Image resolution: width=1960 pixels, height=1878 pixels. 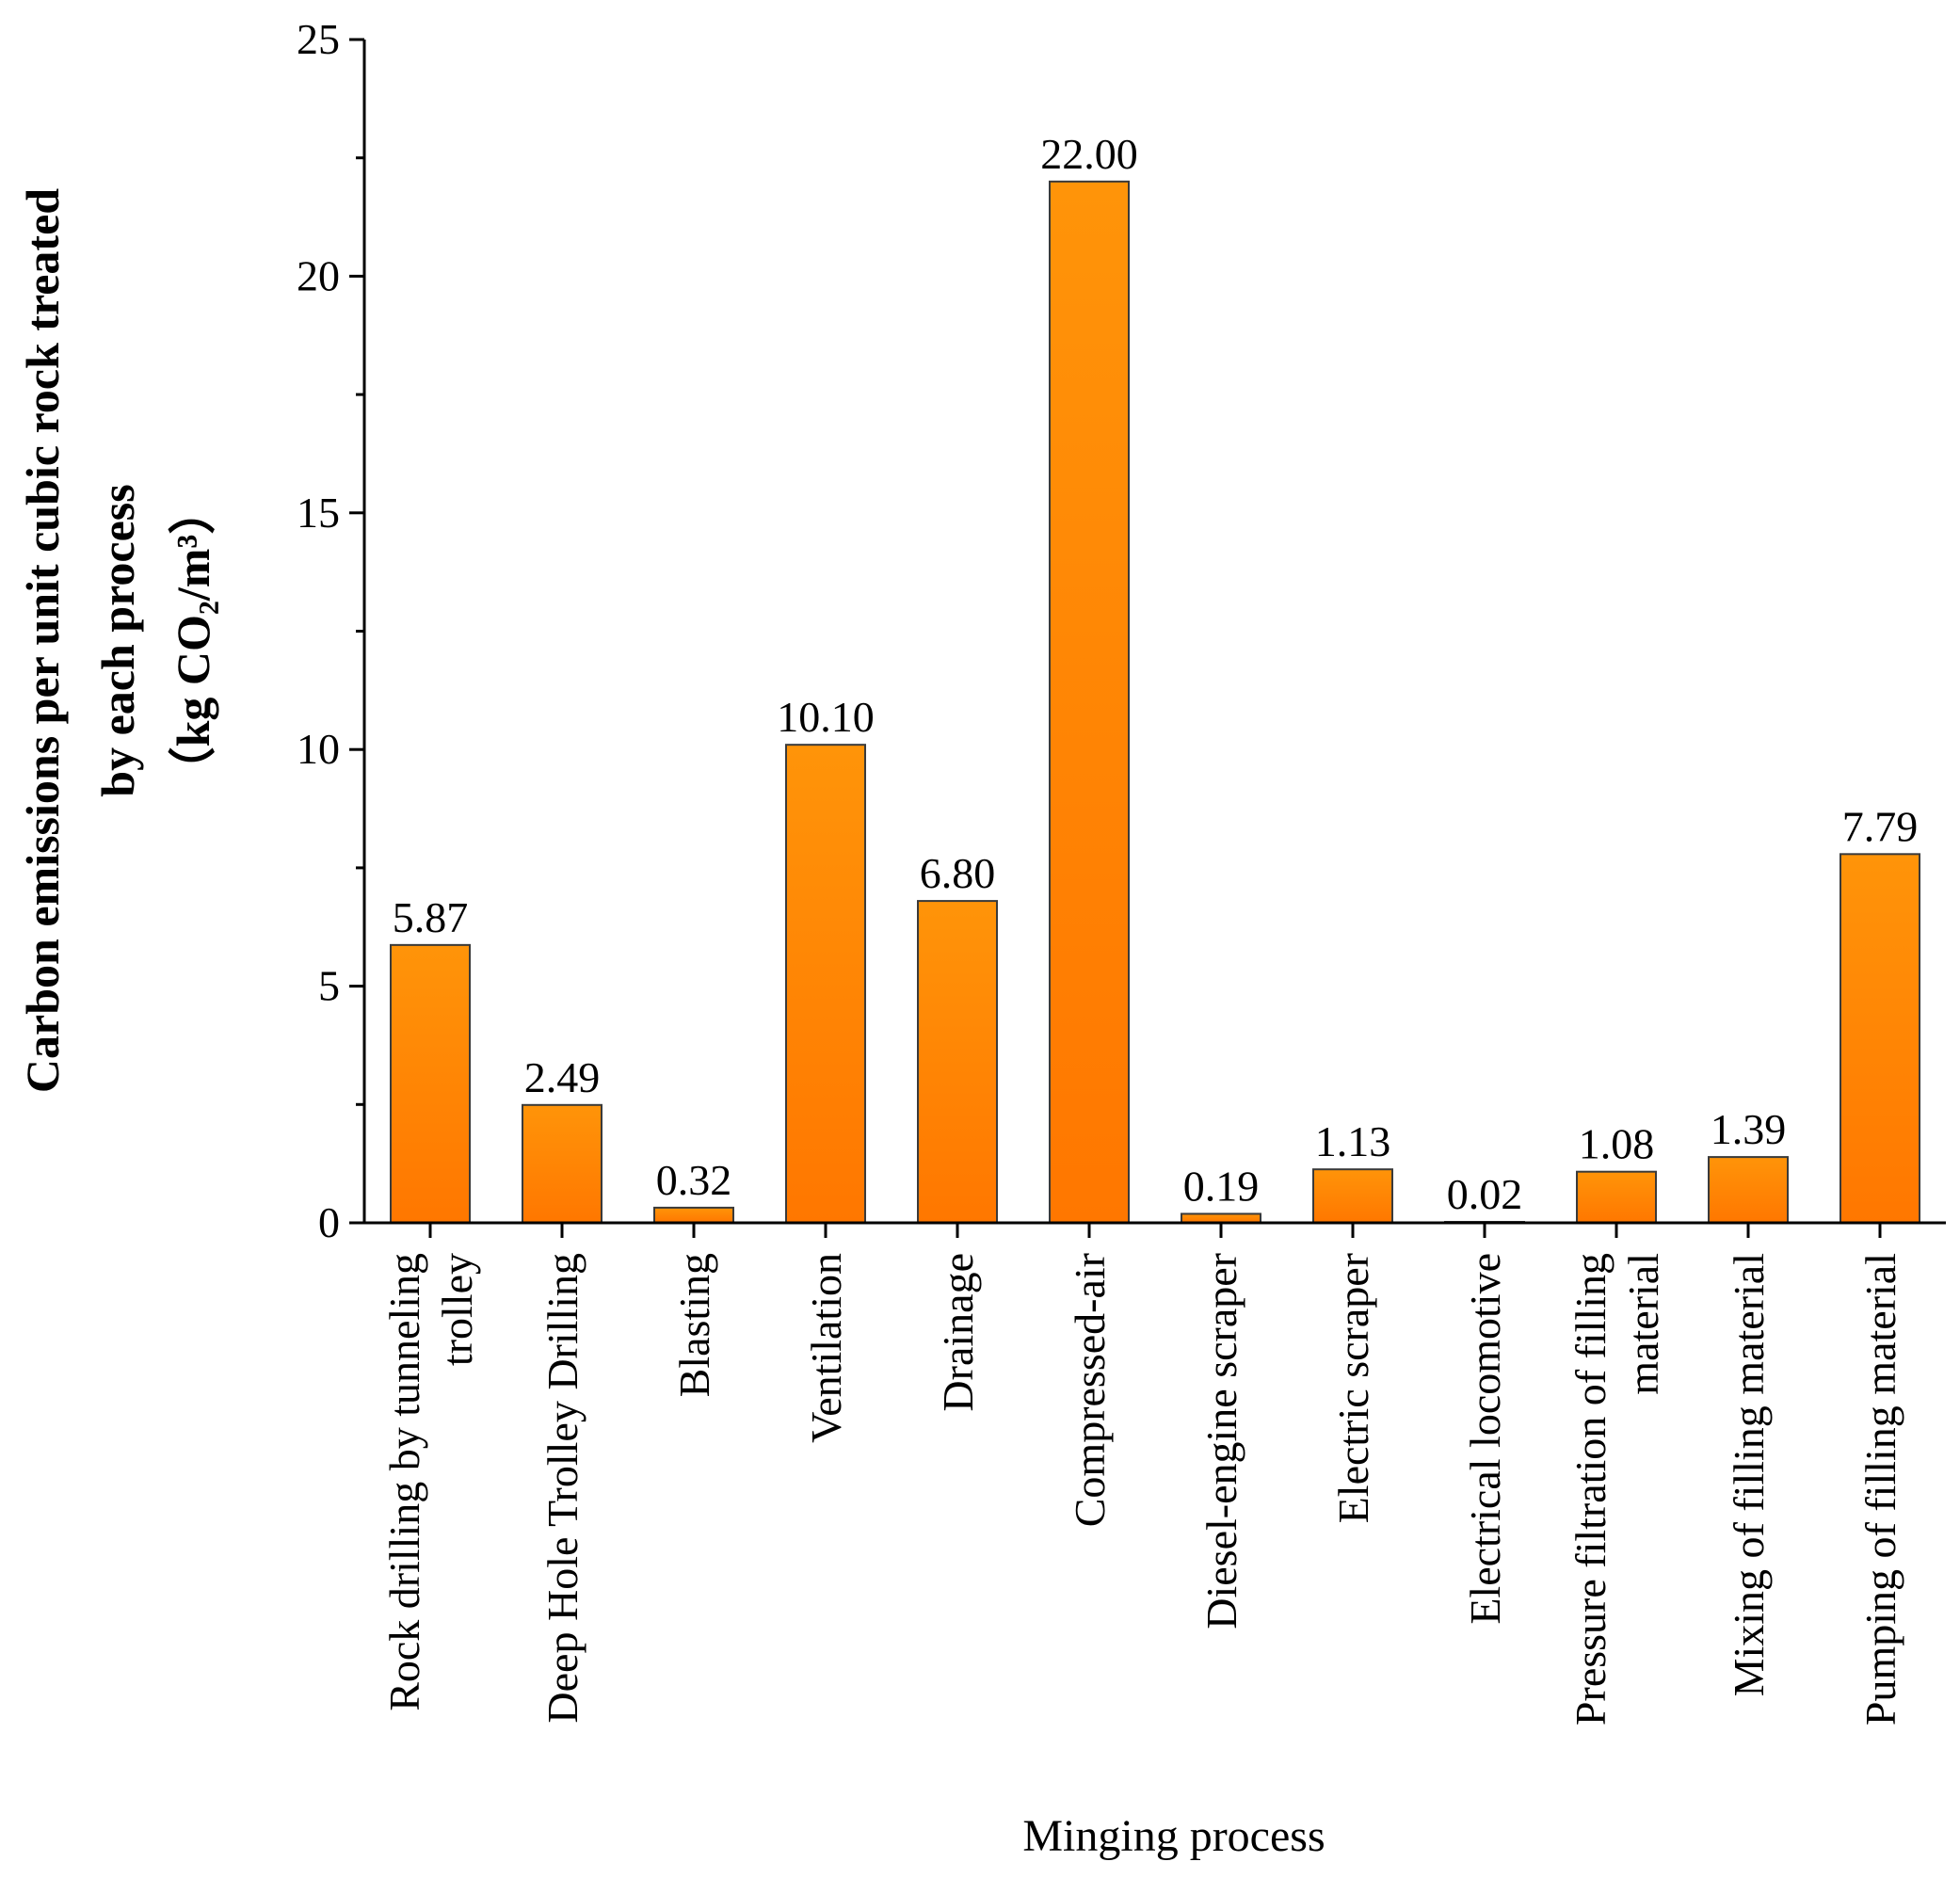 I want to click on category-label-line: Electrical locomotive, so click(x=1485, y=1439).